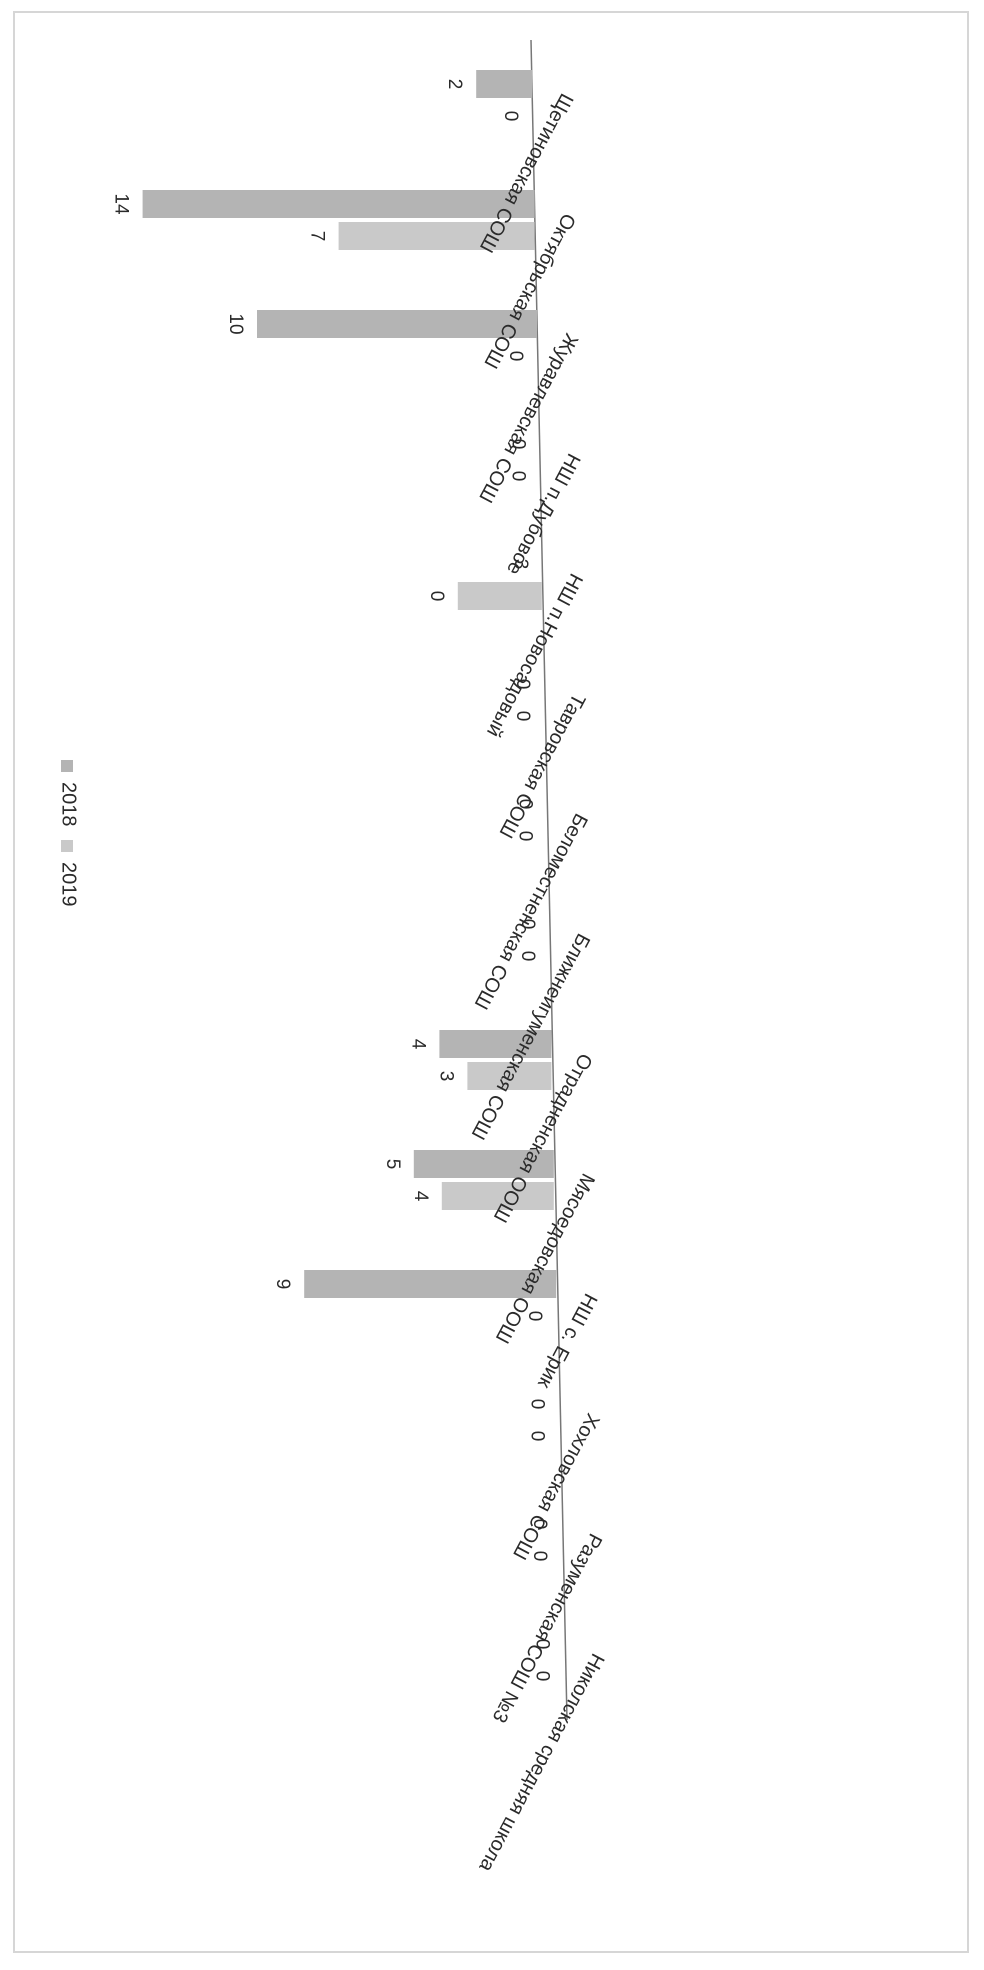  Describe the element at coordinates (420, 1196) in the screenshot. I see `value-label-2019-4: 4` at that location.